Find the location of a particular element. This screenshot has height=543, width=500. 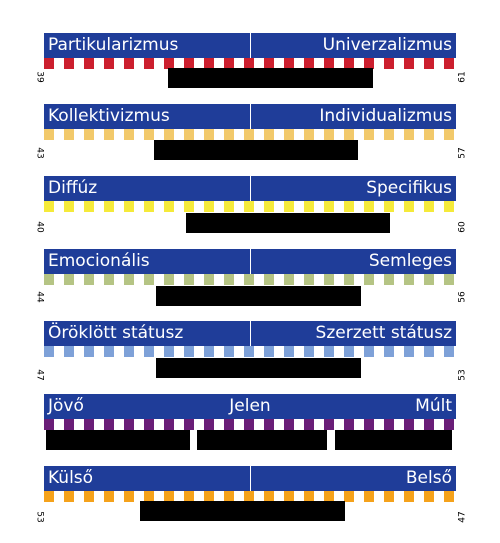

score-right: 53 is located at coordinates (462, 375).